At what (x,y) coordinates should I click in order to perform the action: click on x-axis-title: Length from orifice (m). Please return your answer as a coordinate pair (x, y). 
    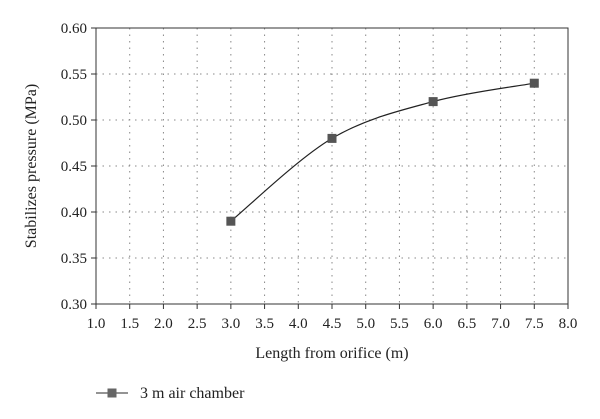
    Looking at the image, I should click on (331, 353).